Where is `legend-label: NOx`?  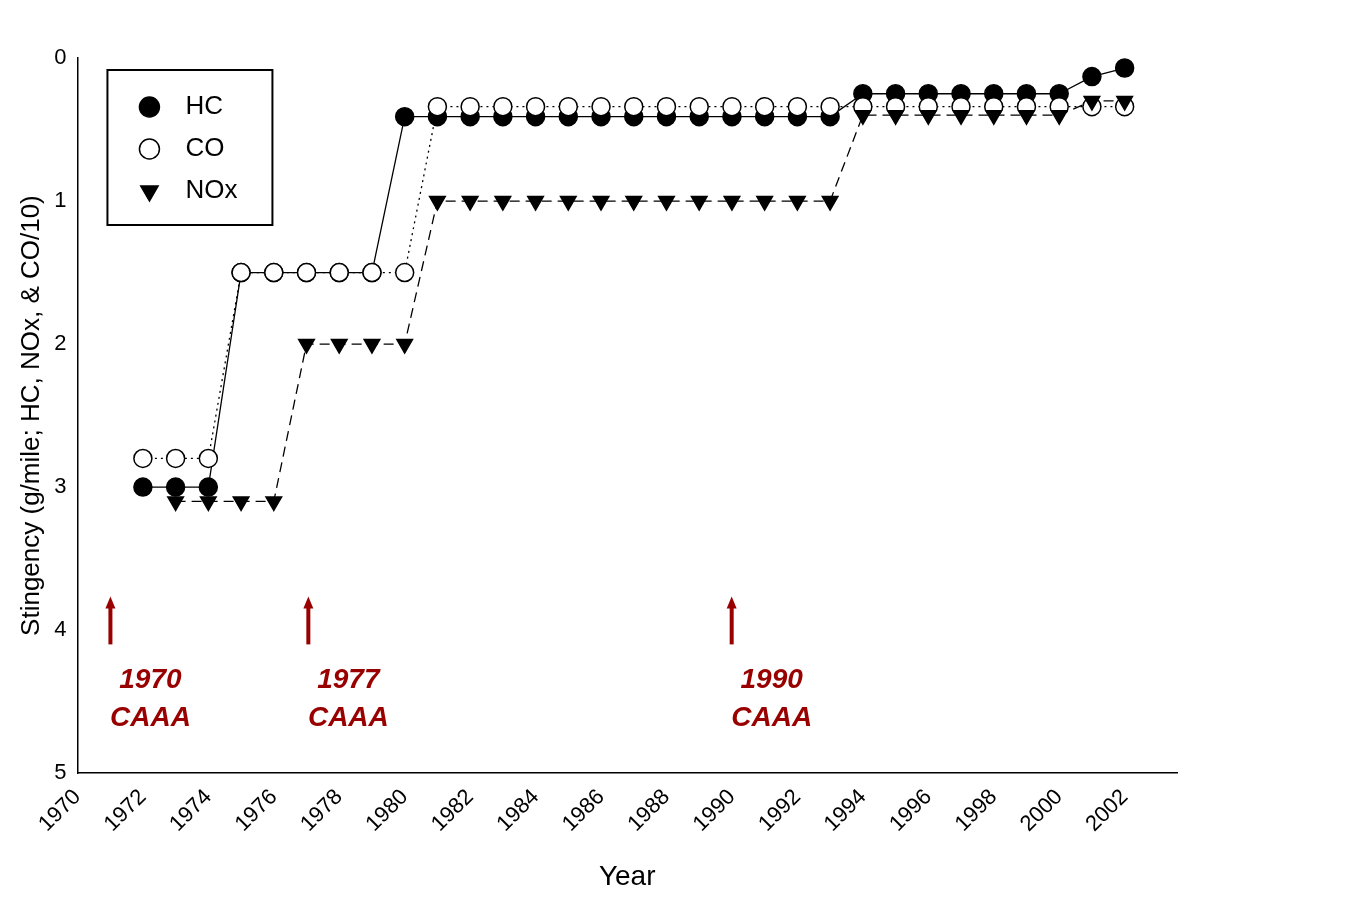 legend-label: NOx is located at coordinates (211, 189).